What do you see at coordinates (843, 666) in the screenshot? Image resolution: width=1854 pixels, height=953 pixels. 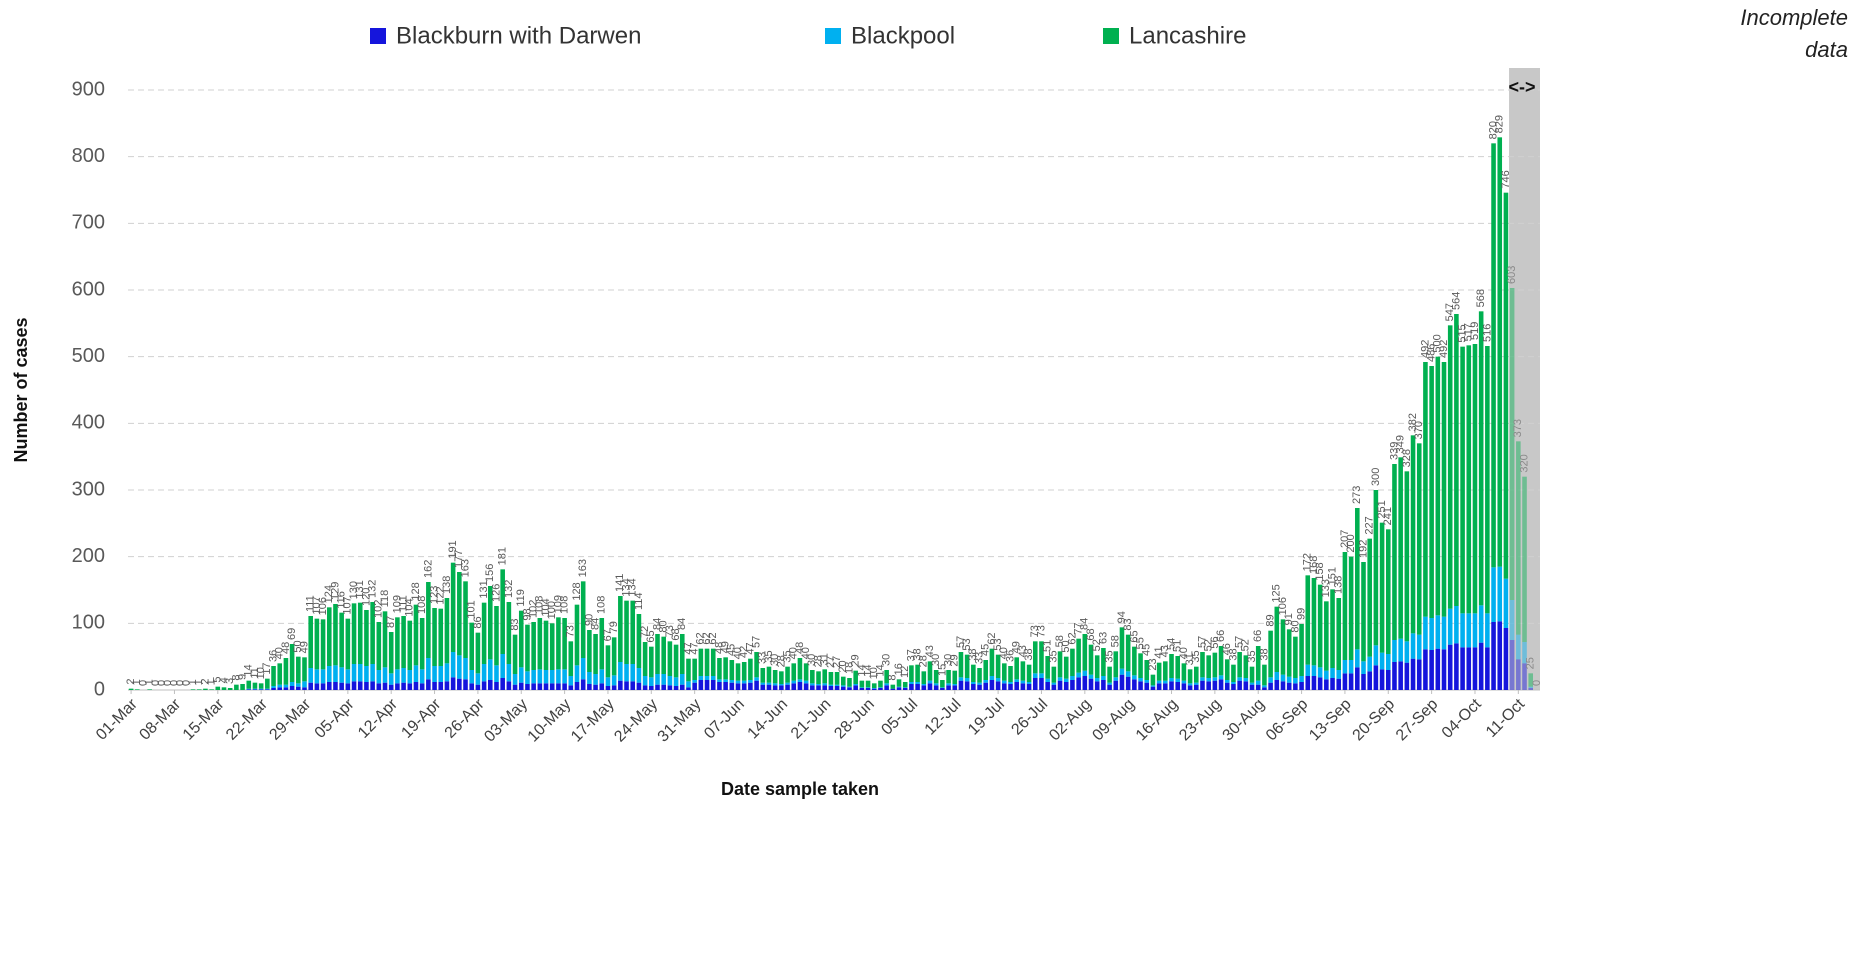 I see `total-label: 20` at bounding box center [843, 666].